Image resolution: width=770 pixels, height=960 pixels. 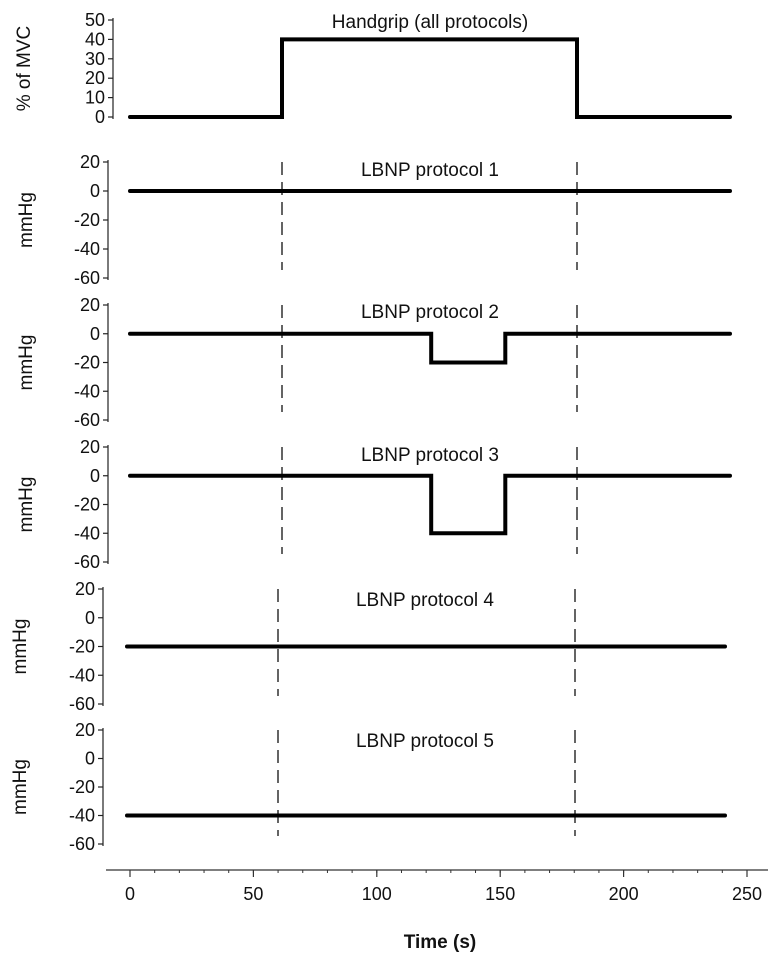 I want to click on panel-title: LBNP protocol 1, so click(x=430, y=170).